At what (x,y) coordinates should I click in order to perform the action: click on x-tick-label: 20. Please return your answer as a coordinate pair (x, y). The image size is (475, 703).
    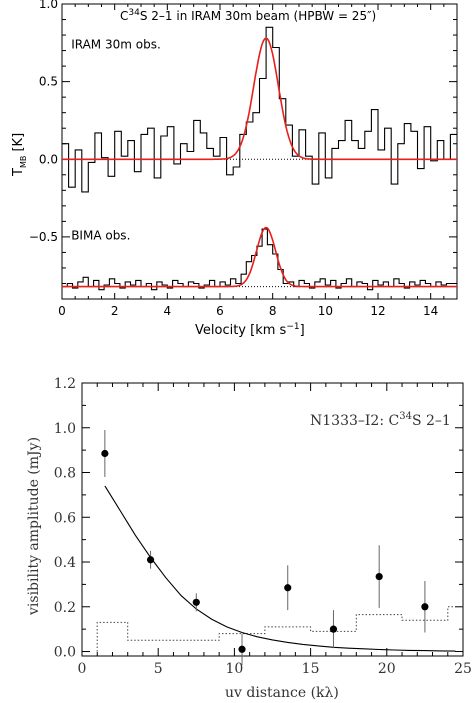
    Looking at the image, I should click on (387, 669).